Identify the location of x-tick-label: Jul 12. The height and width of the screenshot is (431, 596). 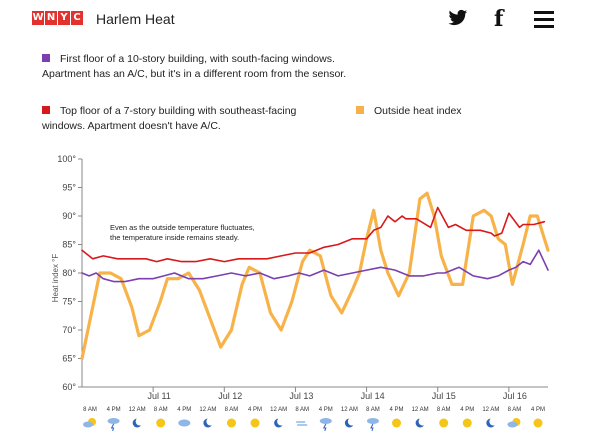
(230, 396).